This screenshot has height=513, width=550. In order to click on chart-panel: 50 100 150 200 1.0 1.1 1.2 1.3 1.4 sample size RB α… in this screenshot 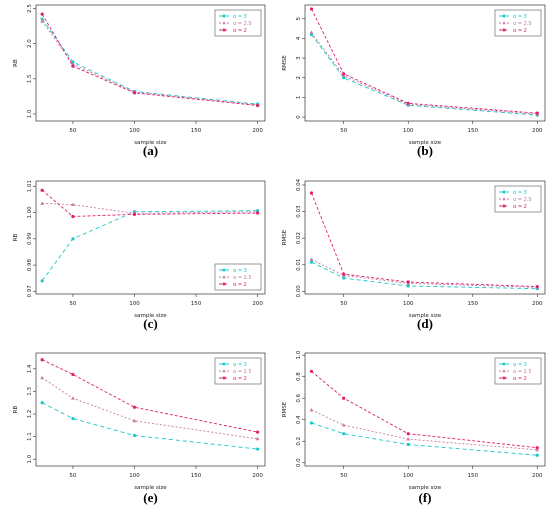, I will do `click(139, 428)`.